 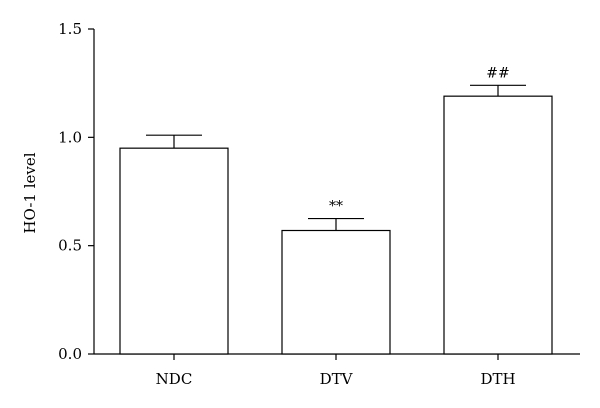 I want to click on y-axis: 0.0 0.5 1.0 1.5, so click(x=76, y=191).